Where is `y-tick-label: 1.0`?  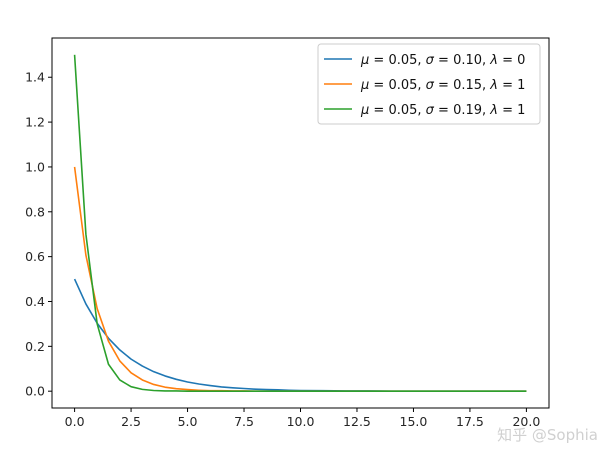
y-tick-label: 1.0 is located at coordinates (35, 166).